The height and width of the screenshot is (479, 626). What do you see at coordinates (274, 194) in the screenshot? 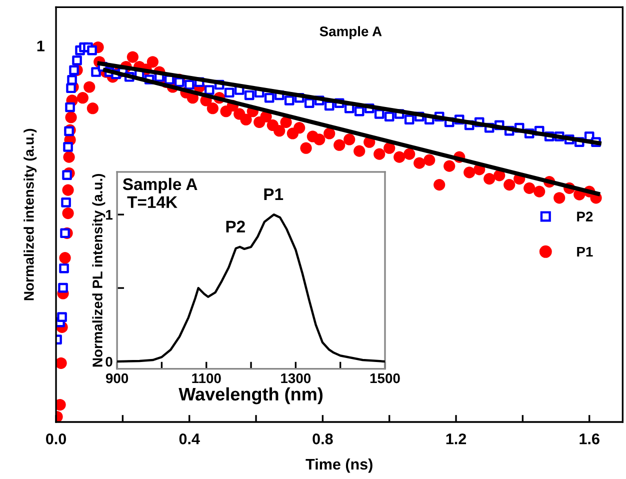
I see `annotation: P1` at bounding box center [274, 194].